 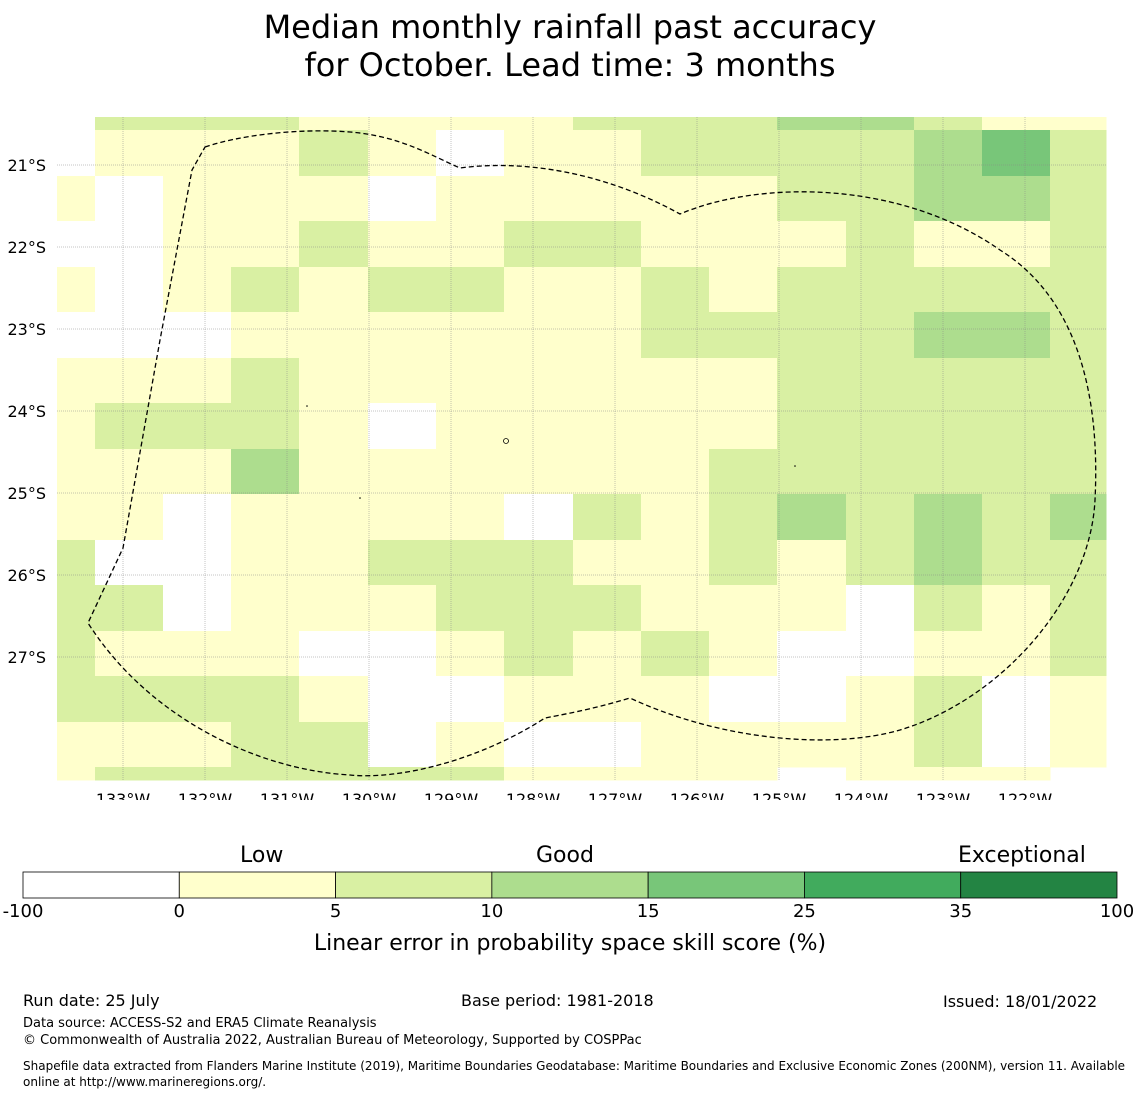 I want to click on colorbar-tick-label: 10, so click(x=492, y=911).